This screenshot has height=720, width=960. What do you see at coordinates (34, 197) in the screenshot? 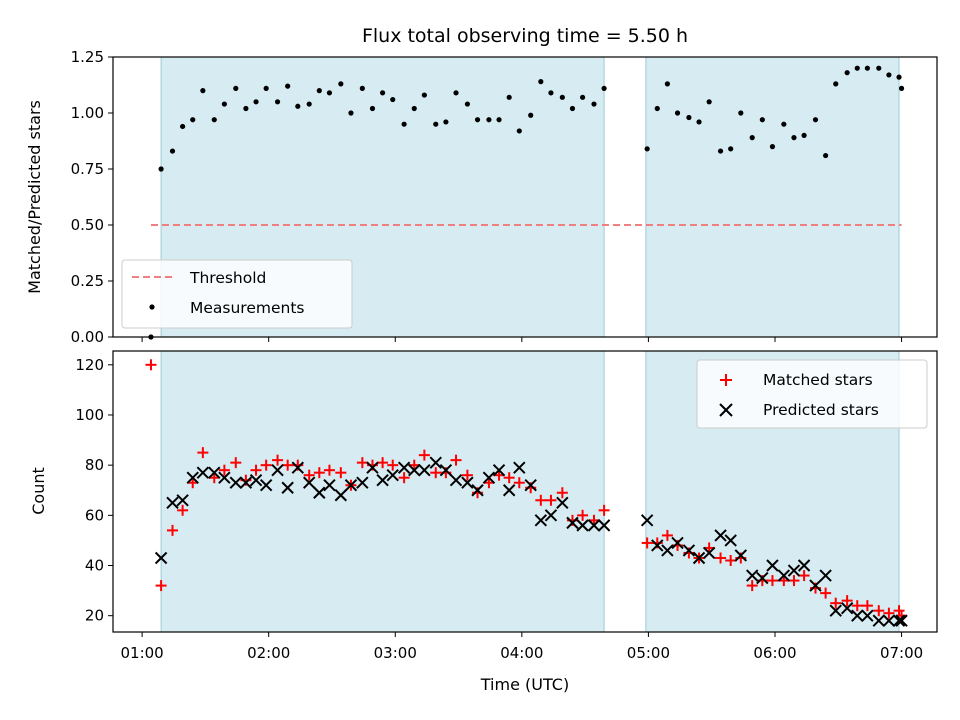
I see `top-y-axis-label: Matched/Predicted stars` at bounding box center [34, 197].